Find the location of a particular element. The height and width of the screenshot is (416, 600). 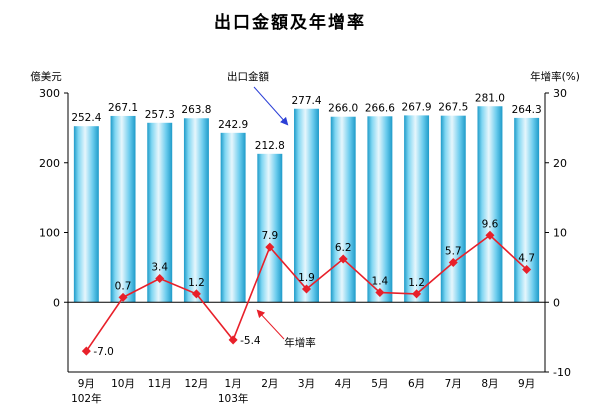

x-tick-label: 3月 is located at coordinates (306, 384).